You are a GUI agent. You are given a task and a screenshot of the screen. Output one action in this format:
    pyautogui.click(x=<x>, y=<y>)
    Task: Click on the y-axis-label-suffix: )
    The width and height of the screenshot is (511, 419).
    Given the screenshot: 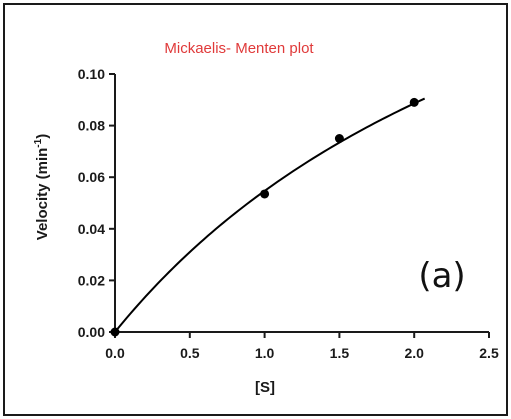 What is the action you would take?
    pyautogui.click(x=42, y=136)
    